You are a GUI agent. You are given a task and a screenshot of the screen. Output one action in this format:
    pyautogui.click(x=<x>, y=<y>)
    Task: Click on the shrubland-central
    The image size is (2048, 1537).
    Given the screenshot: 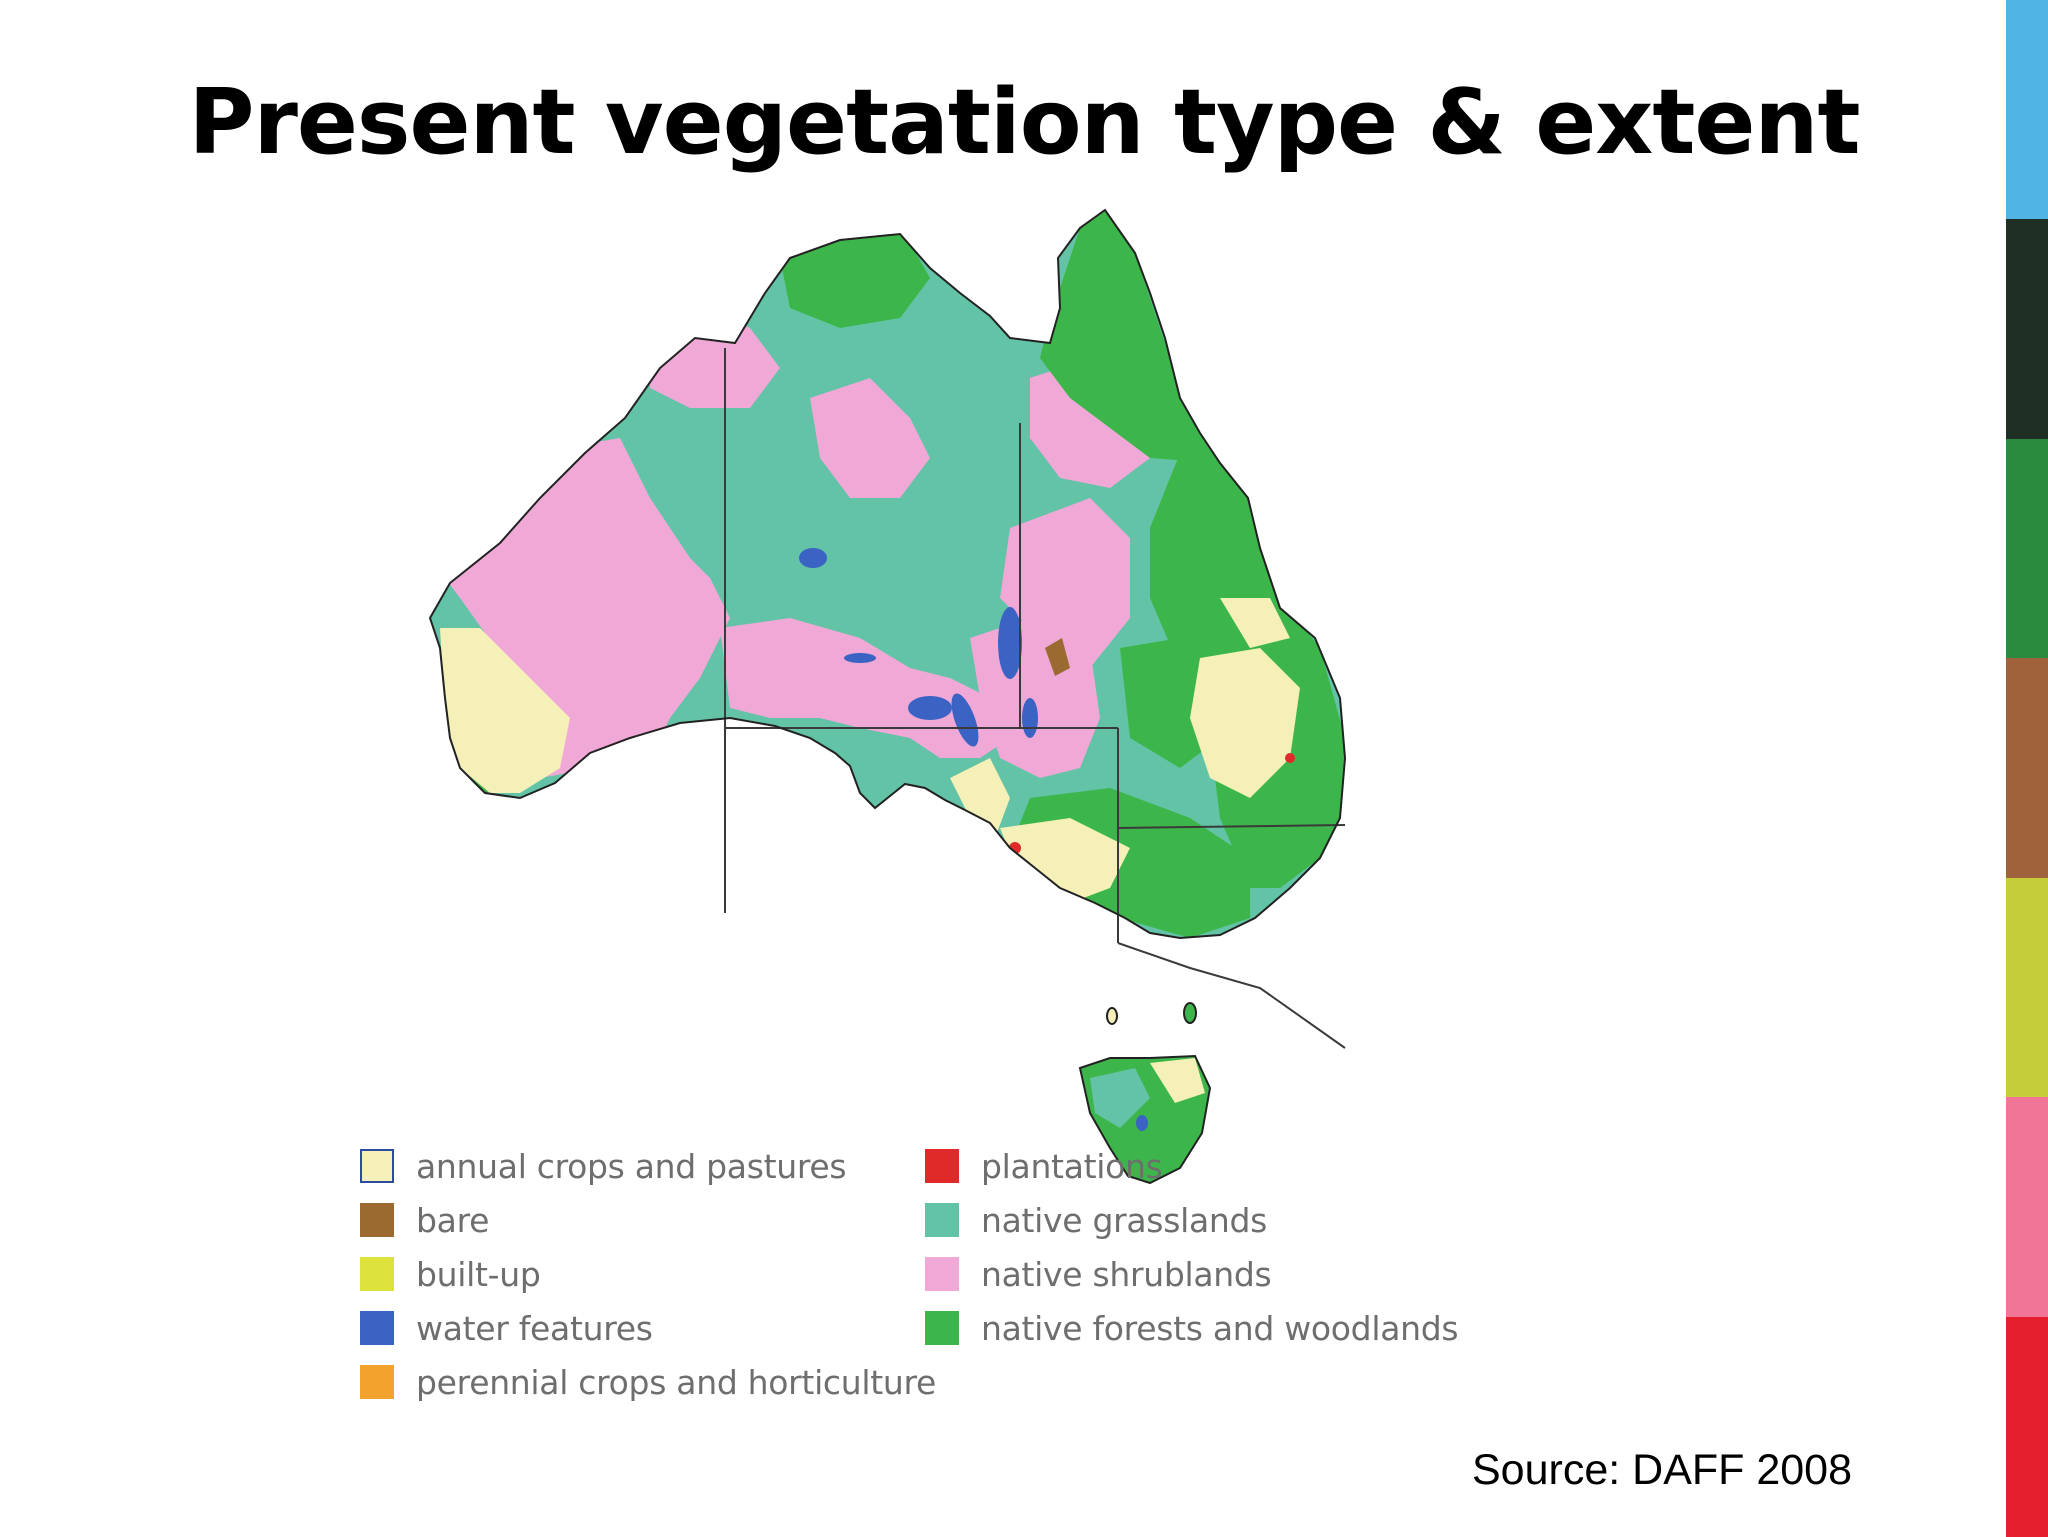 What is the action you would take?
    pyautogui.click(x=865, y=688)
    